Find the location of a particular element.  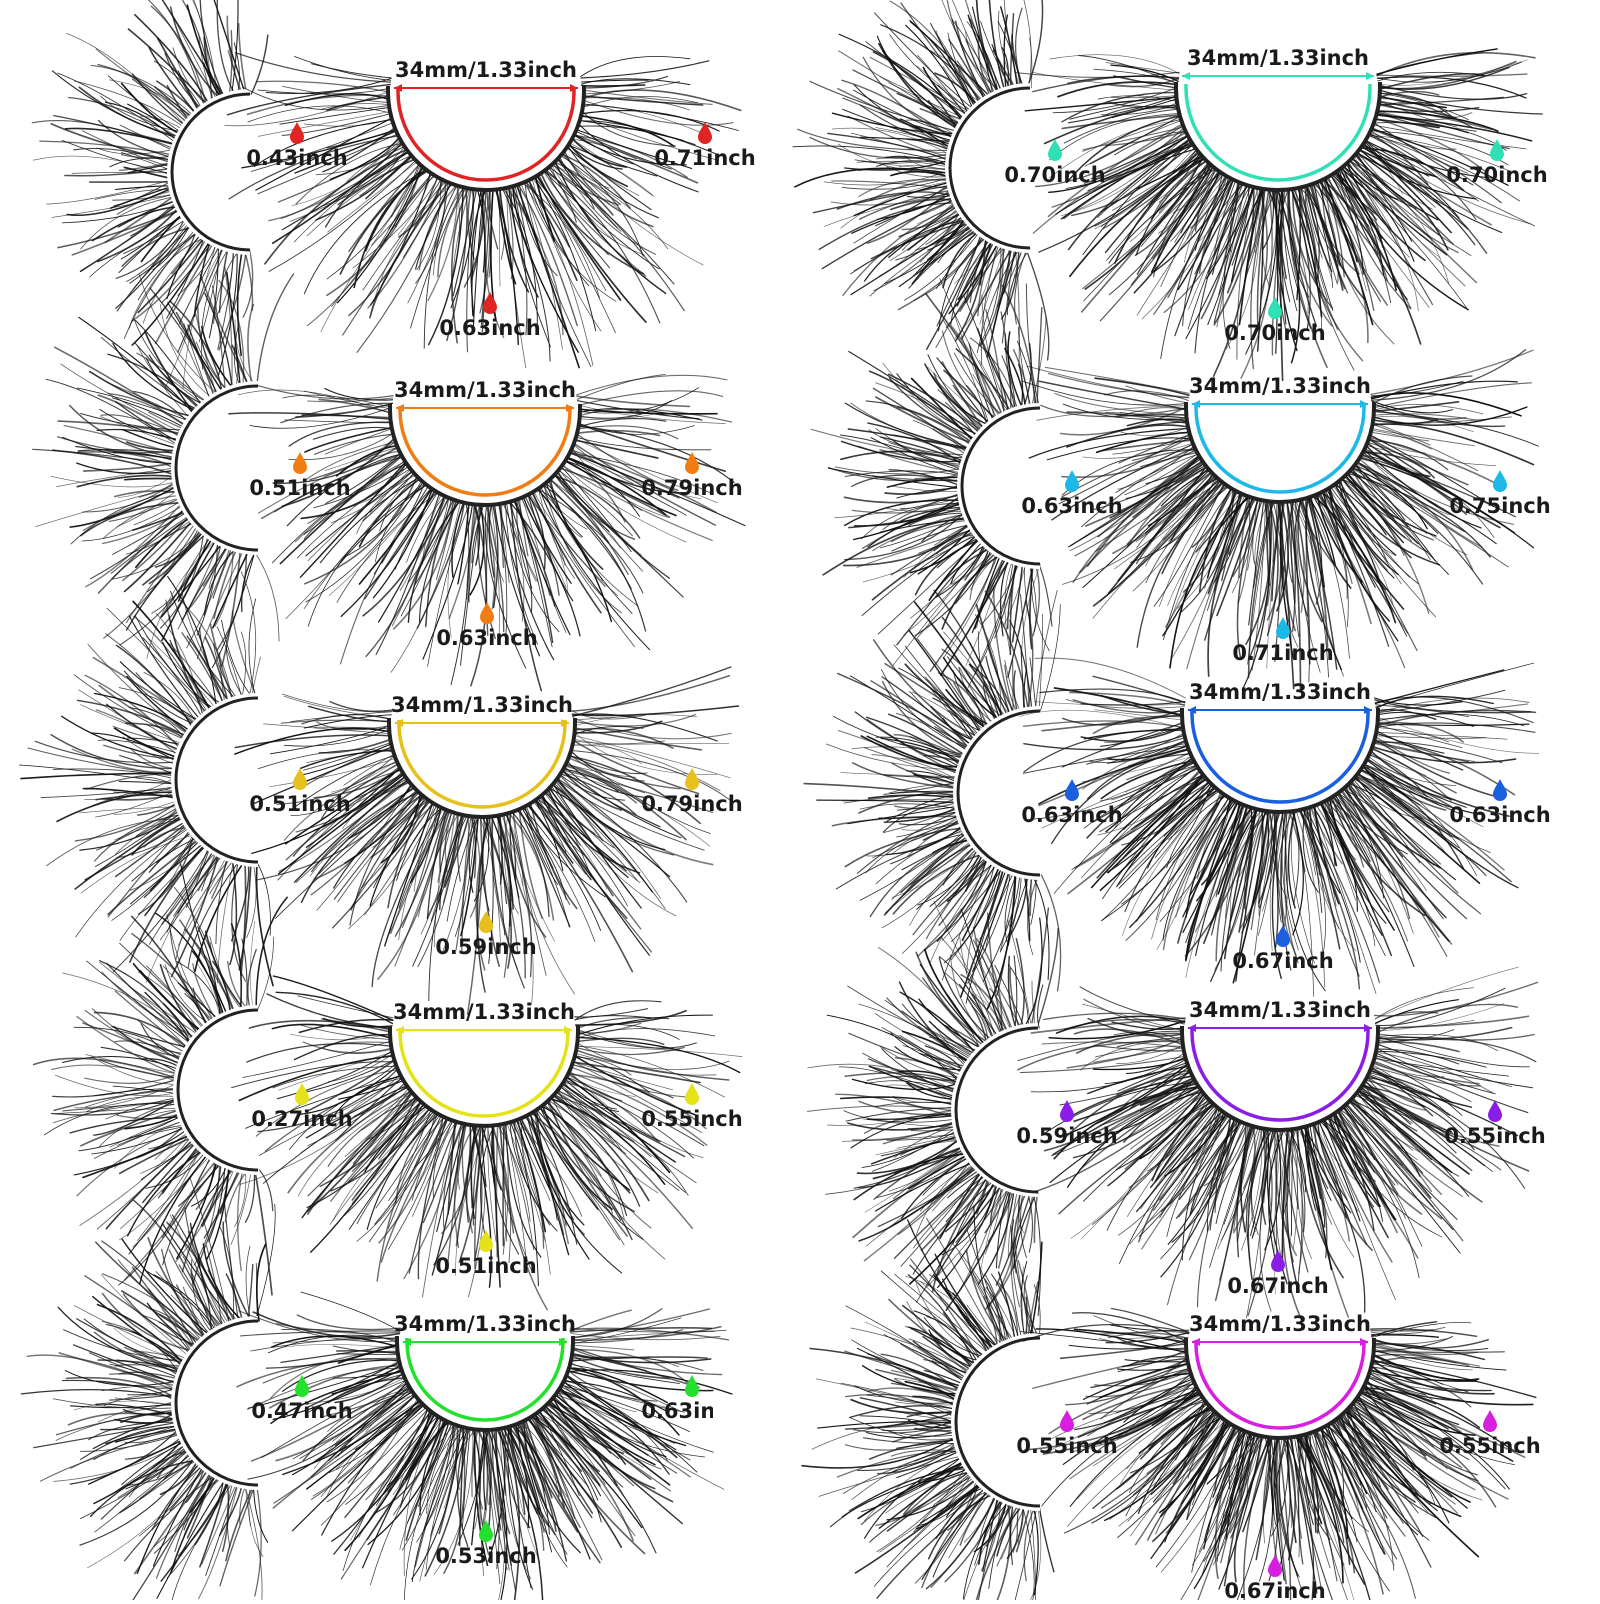

center-length-label: 0.59inch is located at coordinates (486, 947).